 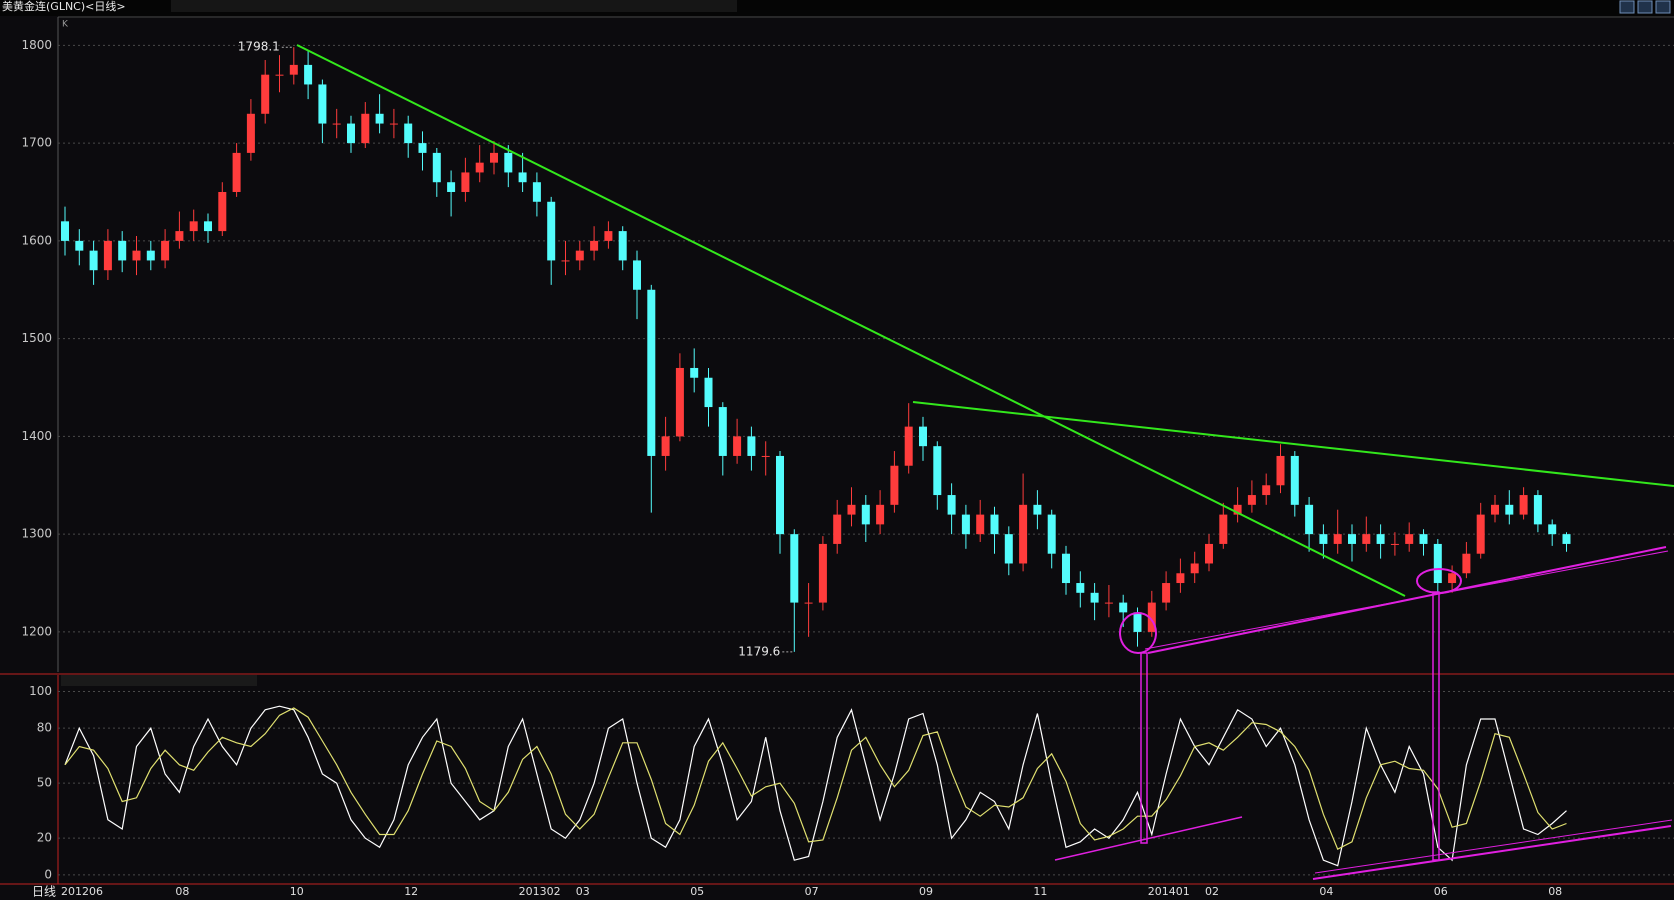 I want to click on y-tick-label: 20, so click(x=44, y=838).